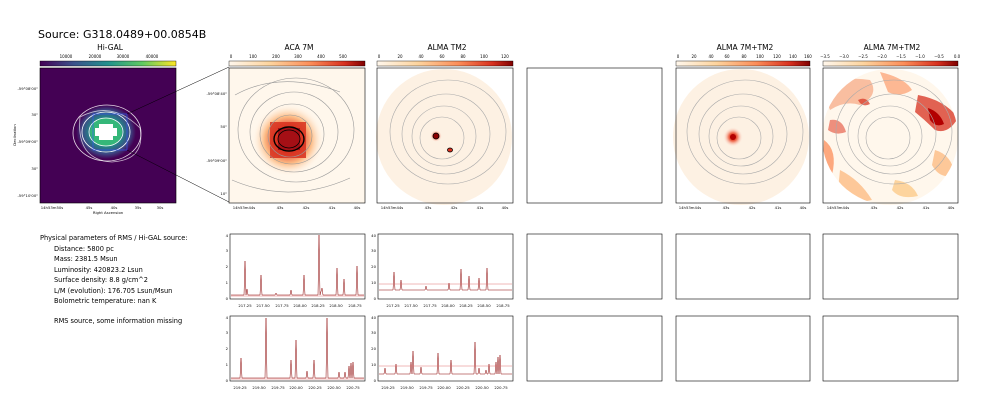  What do you see at coordinates (444, 137) in the screenshot?
I see `tm2-image` at bounding box center [444, 137].